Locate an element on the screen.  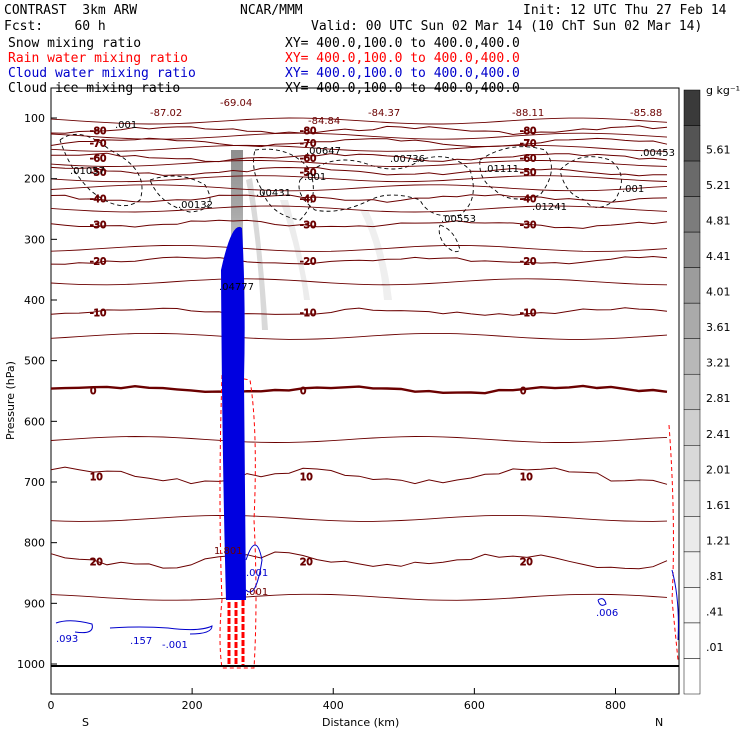
annotation-label: .006 is located at coordinates (607, 613).